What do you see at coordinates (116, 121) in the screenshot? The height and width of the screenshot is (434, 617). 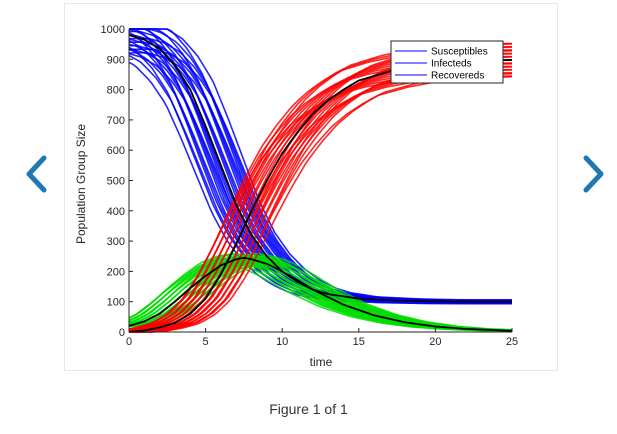 I see `y-tick-label: 700` at bounding box center [116, 121].